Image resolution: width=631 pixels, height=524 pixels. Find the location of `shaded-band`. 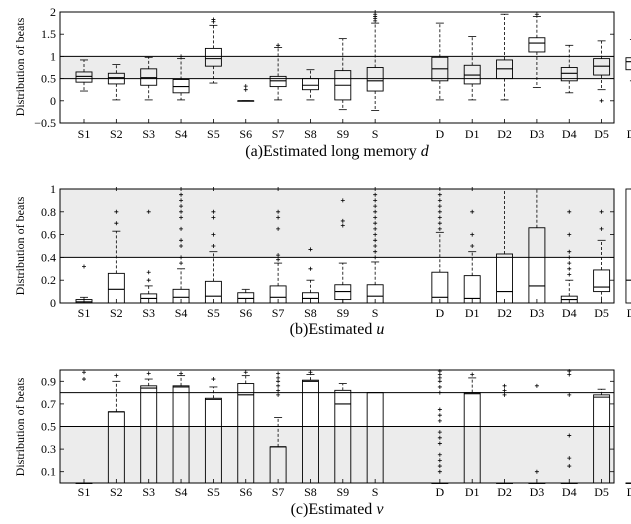

shaded-band is located at coordinates (337, 454).